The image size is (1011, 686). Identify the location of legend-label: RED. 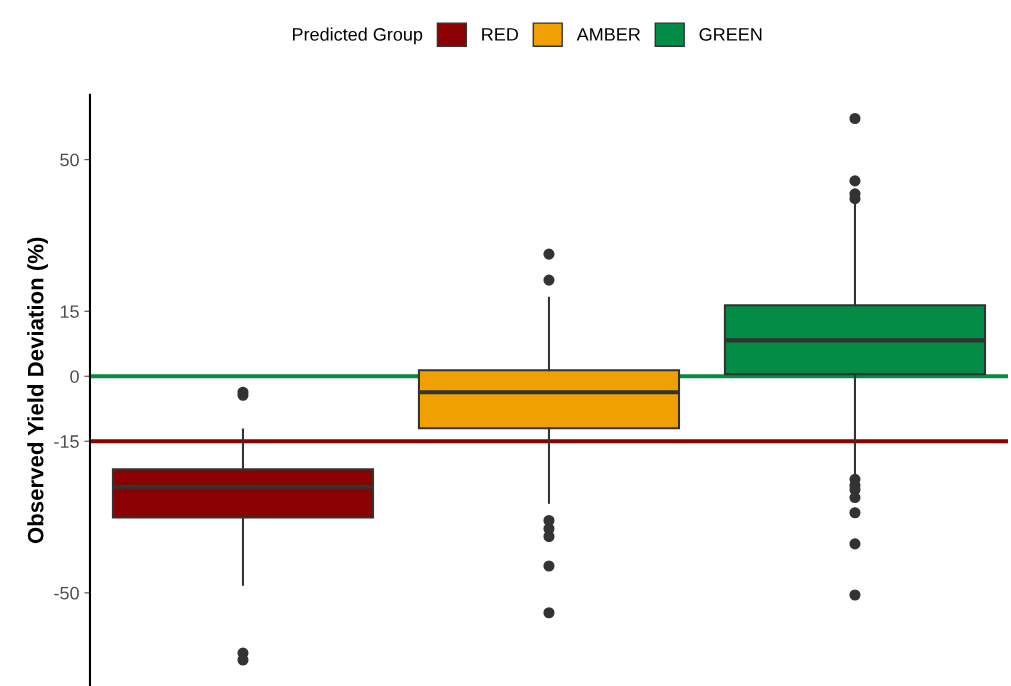
(500, 34).